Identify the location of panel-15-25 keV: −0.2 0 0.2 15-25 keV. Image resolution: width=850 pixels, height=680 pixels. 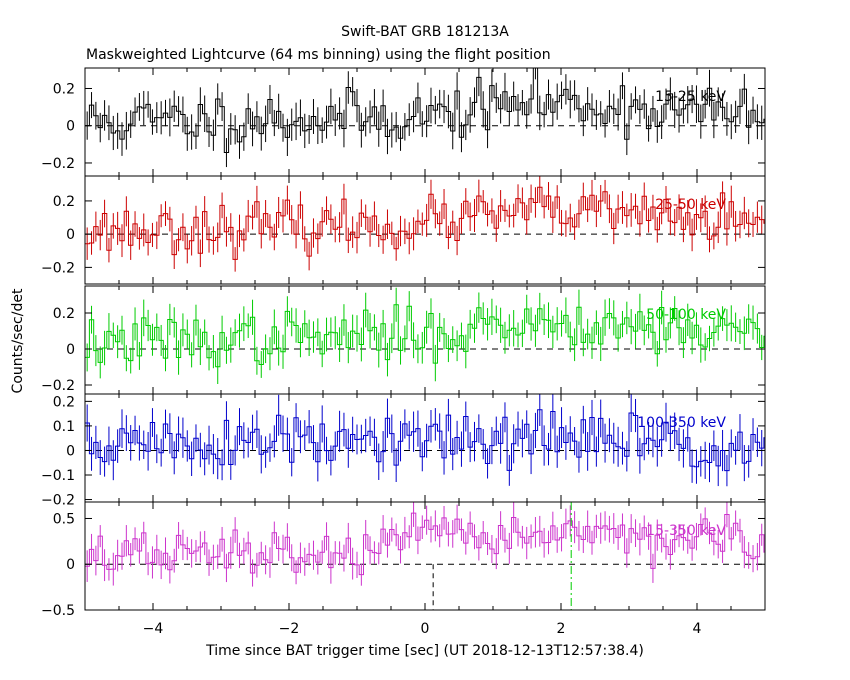
(403, 122).